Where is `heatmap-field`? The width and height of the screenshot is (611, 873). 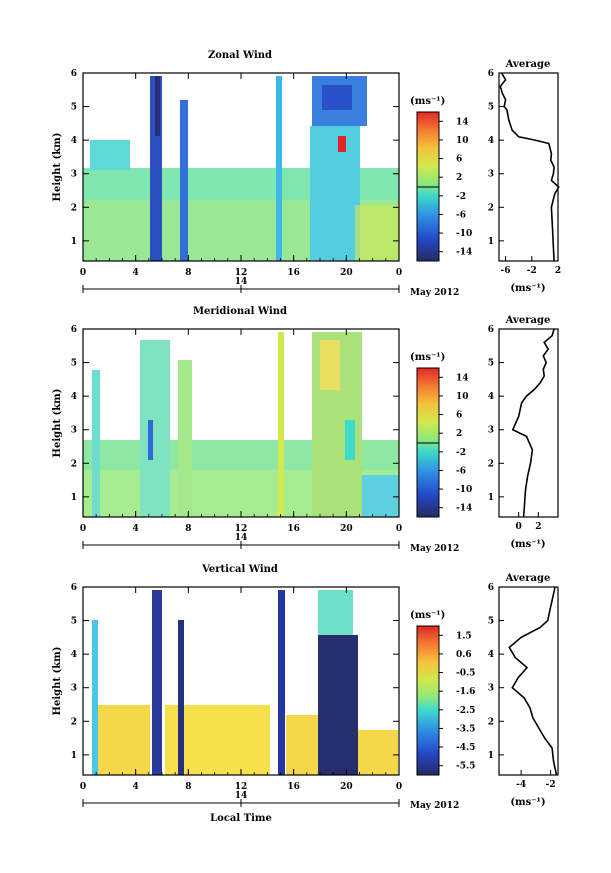
heatmap-field is located at coordinates (241, 168).